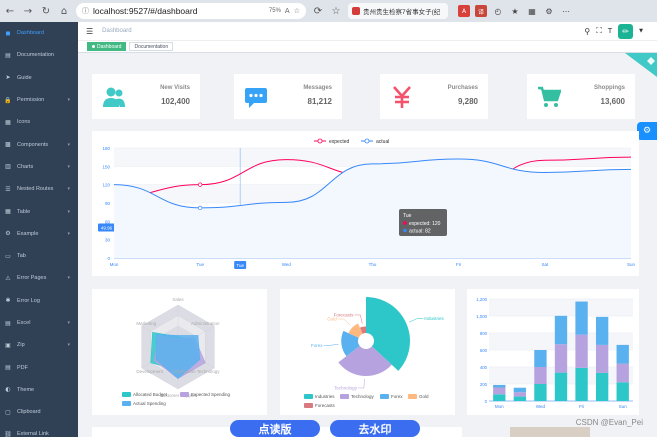 The height and width of the screenshot is (437, 657). I want to click on translate-extension-icon: 译, so click(481, 11).